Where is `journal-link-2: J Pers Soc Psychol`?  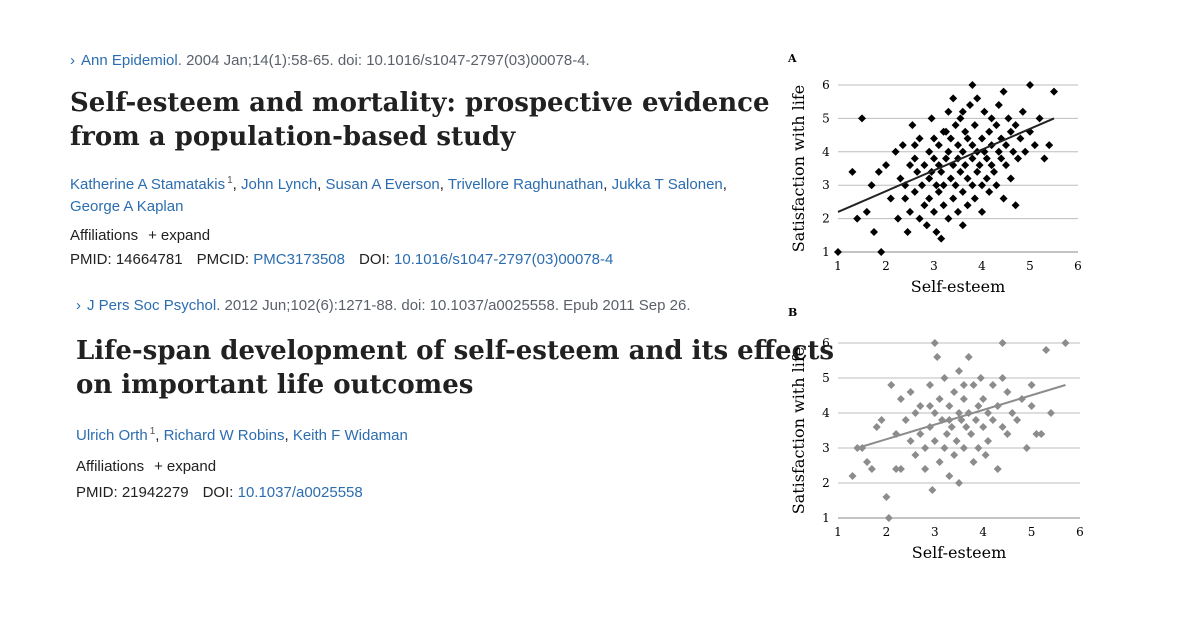 journal-link-2: J Pers Soc Psychol is located at coordinates (152, 305).